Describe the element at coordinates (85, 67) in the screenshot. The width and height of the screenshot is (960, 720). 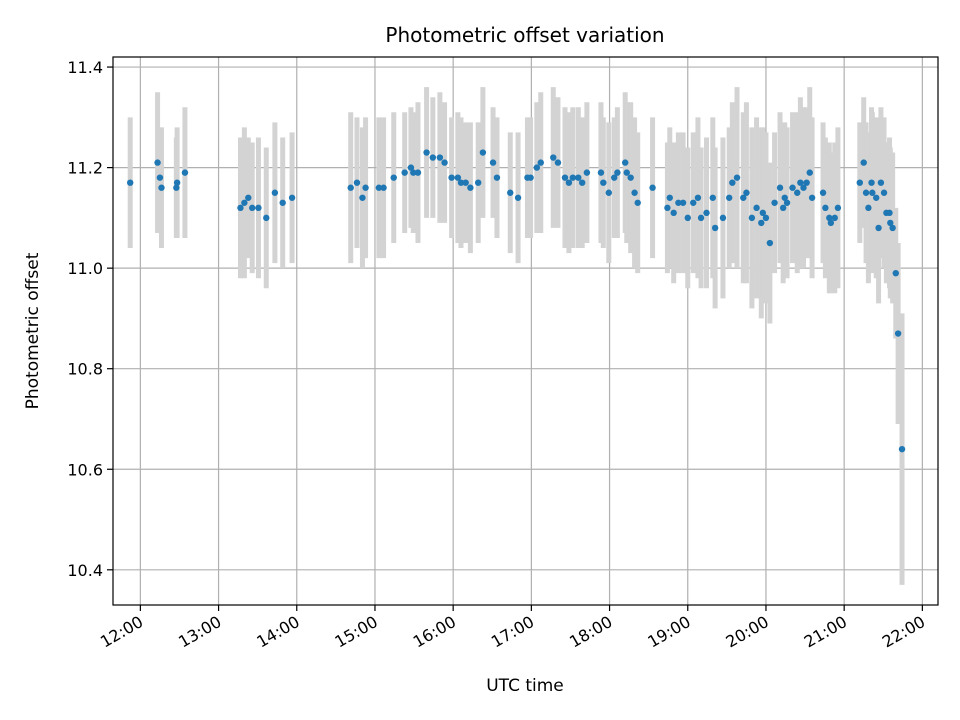
I see `y-tick-label: 11.4` at that location.